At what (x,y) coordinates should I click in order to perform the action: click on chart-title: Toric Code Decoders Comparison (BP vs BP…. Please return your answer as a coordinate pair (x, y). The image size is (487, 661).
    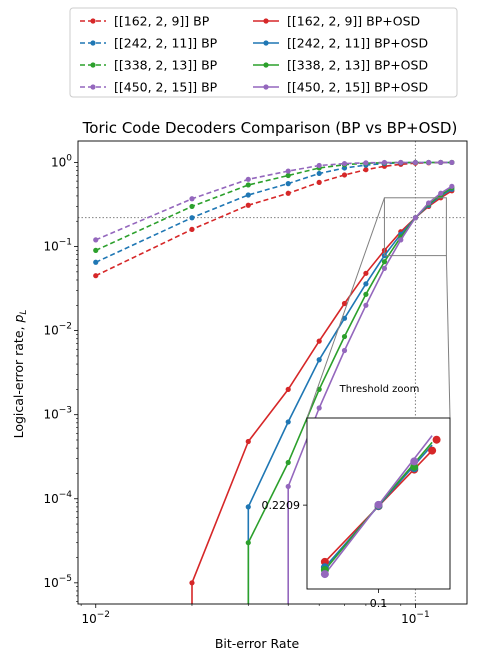
    Looking at the image, I should click on (270, 128).